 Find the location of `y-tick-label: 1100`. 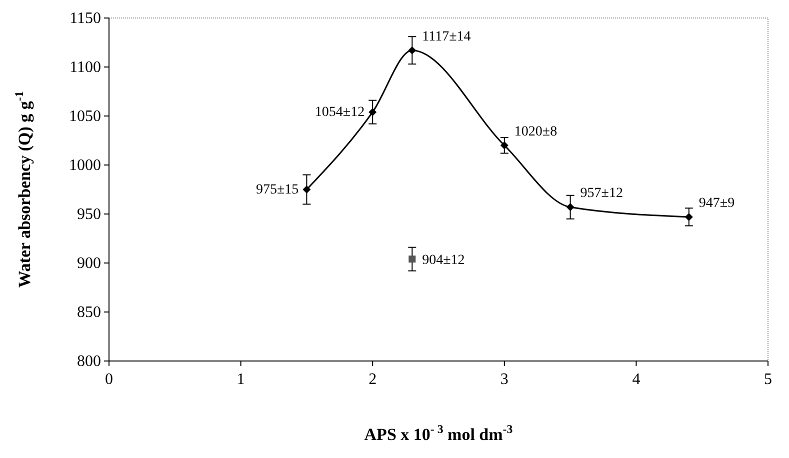

y-tick-label: 1100 is located at coordinates (85, 67).